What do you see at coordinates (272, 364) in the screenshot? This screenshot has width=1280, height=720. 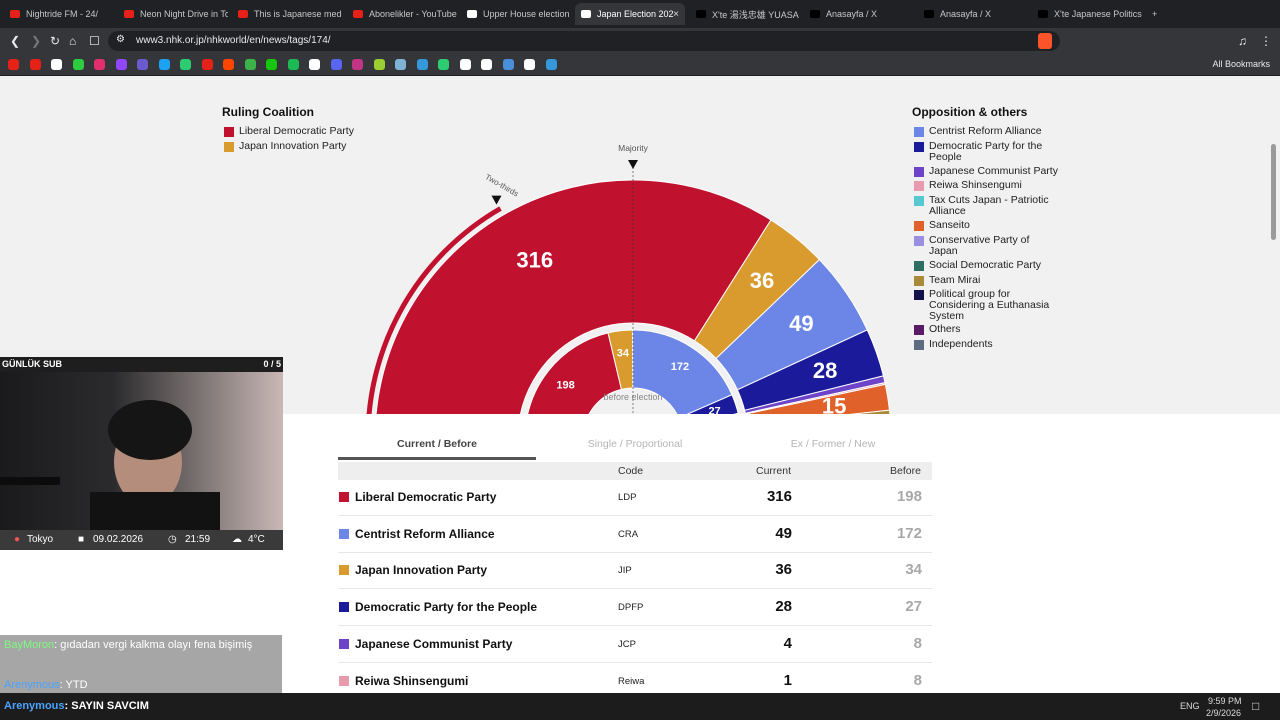 I see `sub-goal-count: 0 / 5` at bounding box center [272, 364].